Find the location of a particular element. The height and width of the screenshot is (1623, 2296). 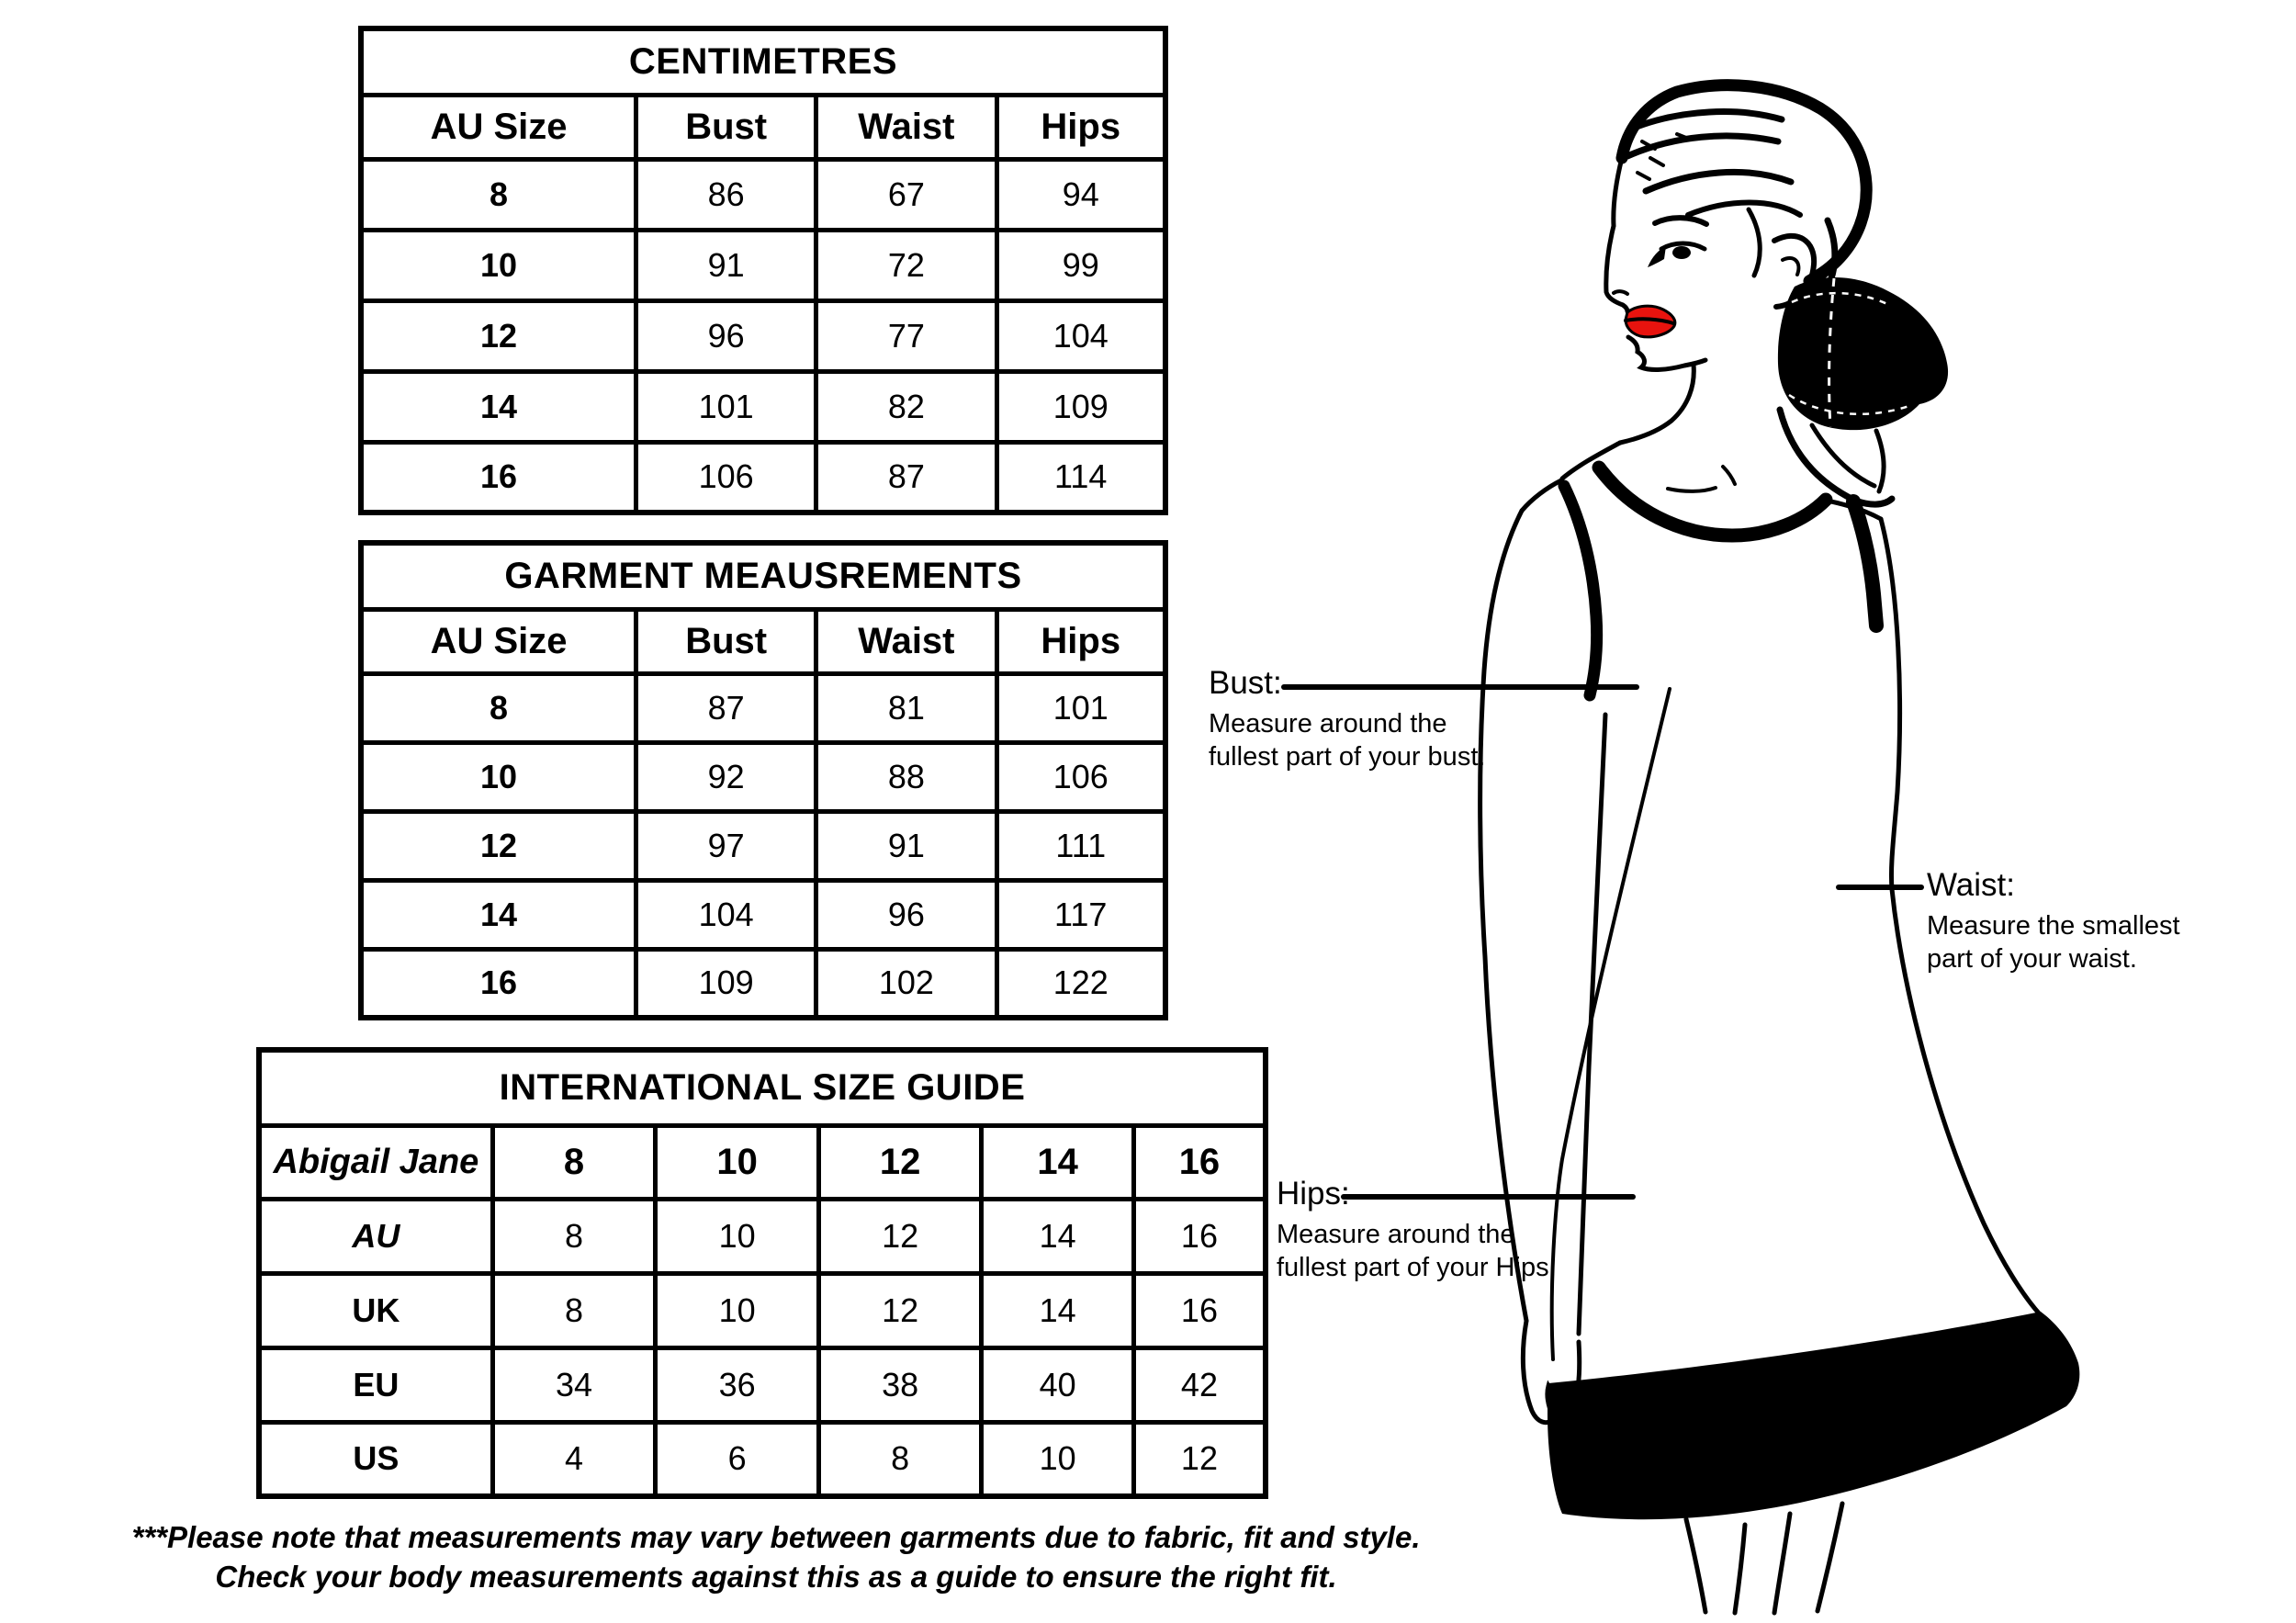

table-row: US 4 6 8 10 12 is located at coordinates (762, 1459).